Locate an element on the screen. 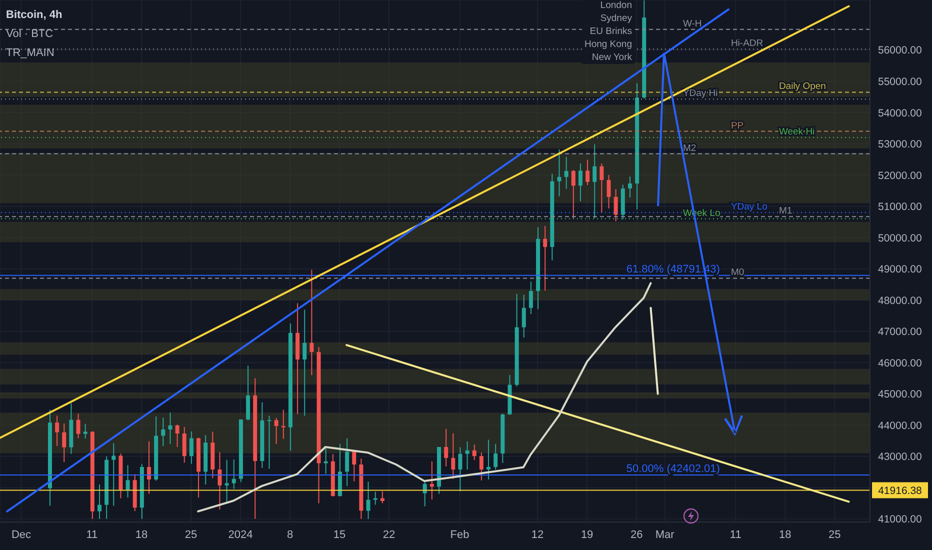  annotation: London is located at coordinates (608, 6).